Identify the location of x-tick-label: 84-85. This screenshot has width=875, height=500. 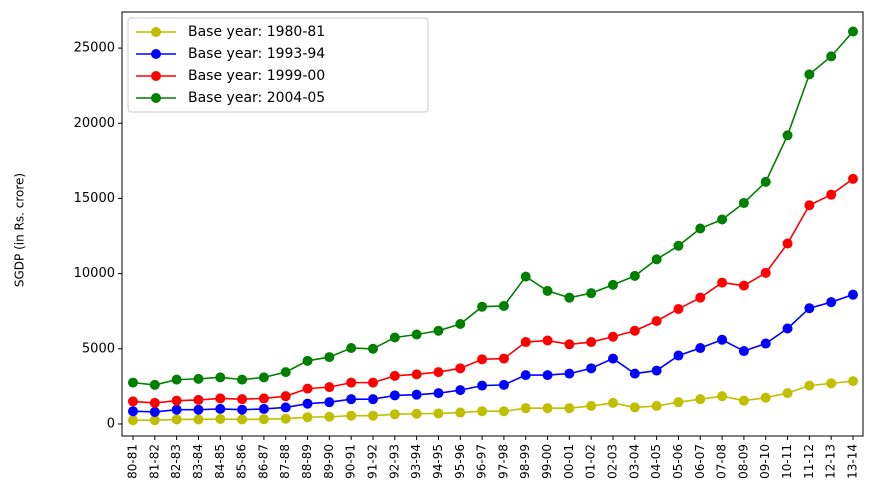
(220, 461).